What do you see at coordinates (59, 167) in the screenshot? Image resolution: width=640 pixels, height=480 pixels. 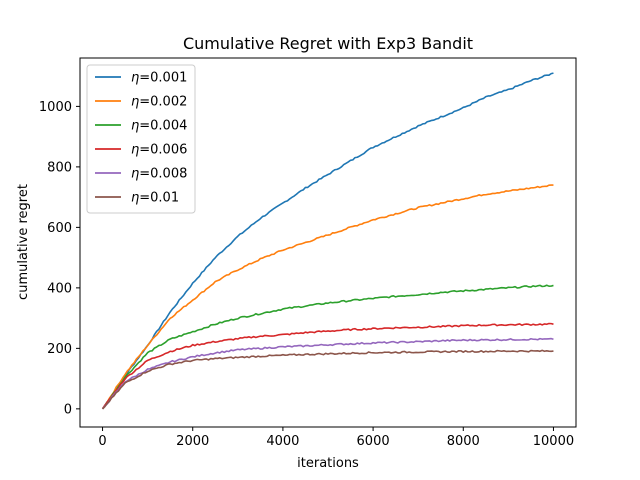 I see `y-tick-label-4: 800` at bounding box center [59, 167].